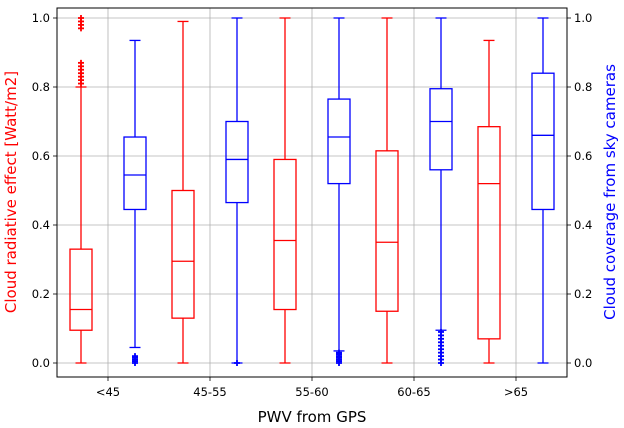 This screenshot has height=428, width=624. Describe the element at coordinates (583, 294) in the screenshot. I see `y-tick-label-right: 0.2` at that location.